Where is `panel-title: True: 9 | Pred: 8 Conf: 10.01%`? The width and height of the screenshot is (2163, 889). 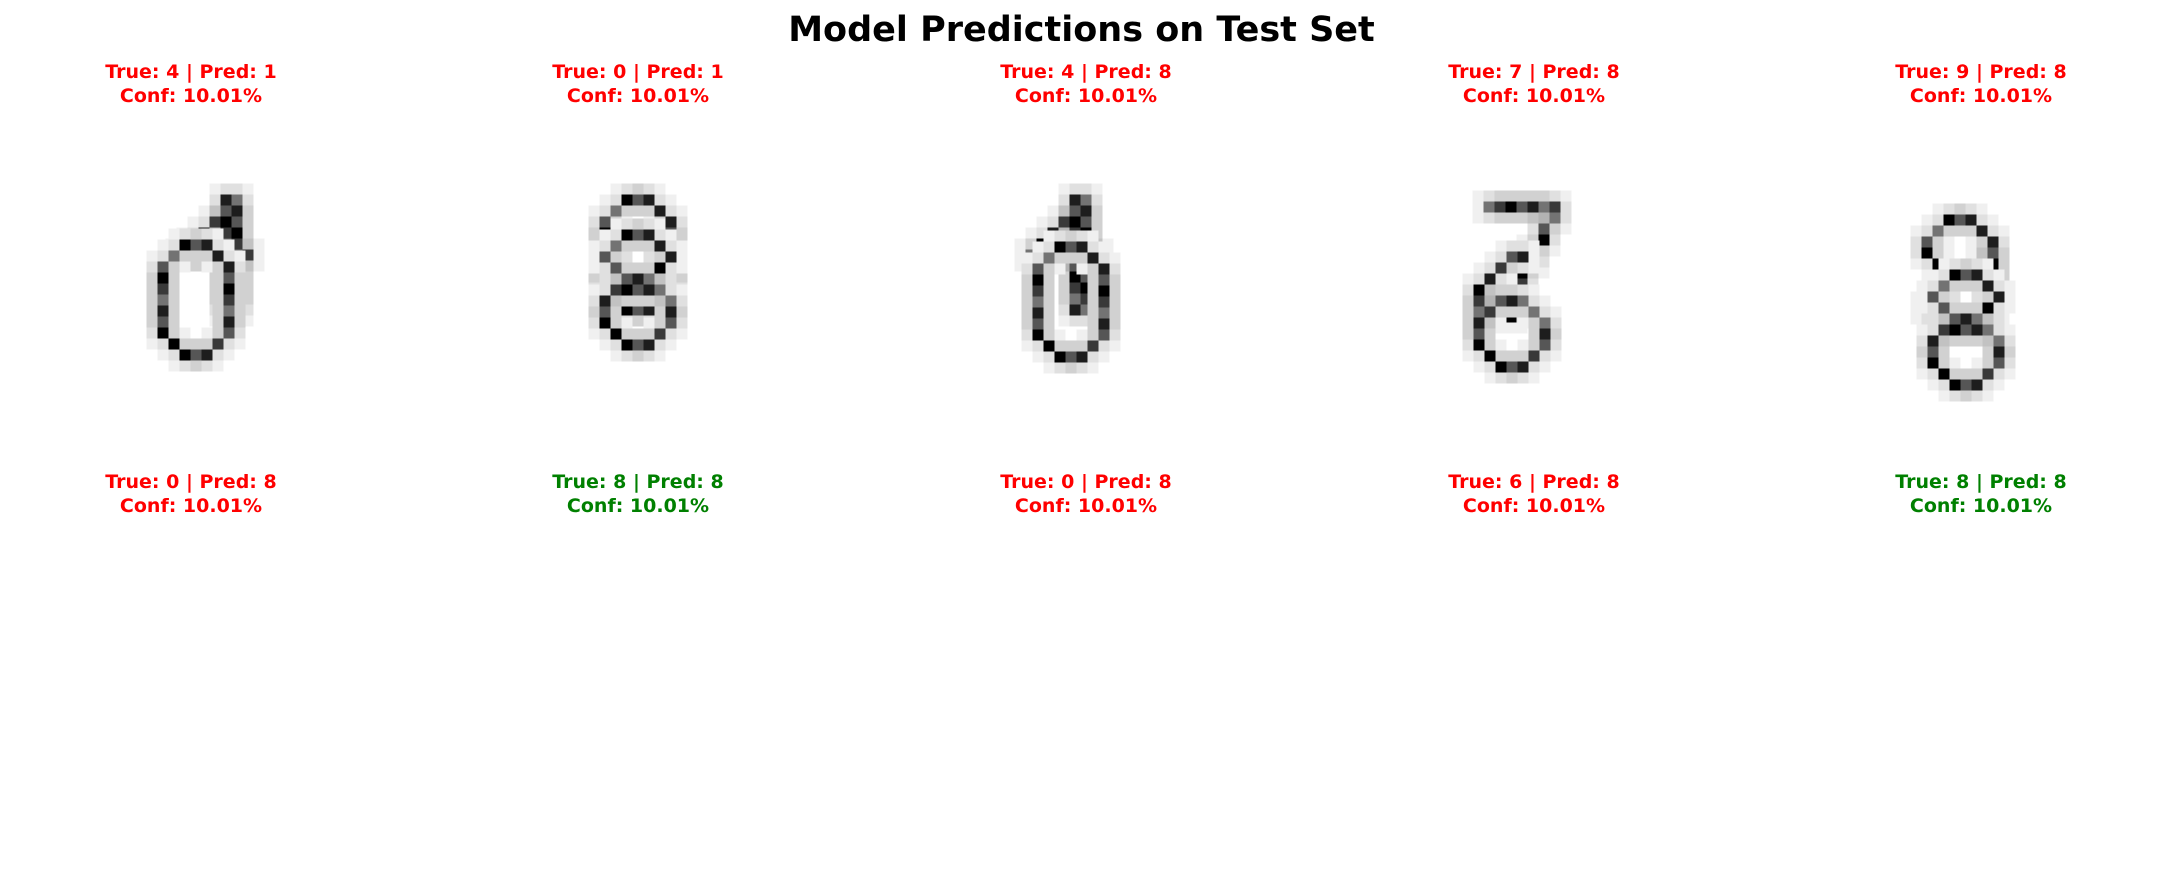
panel-title: True: 9 | Pred: 8 Conf: 10.01% is located at coordinates (1981, 84).